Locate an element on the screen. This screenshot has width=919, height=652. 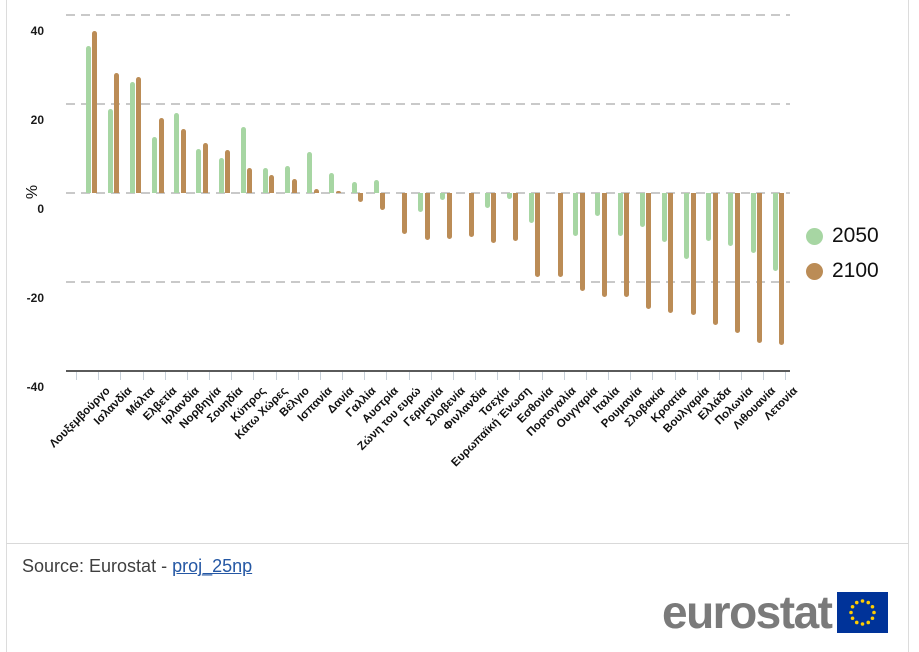
bar-2050-Σλοβενία is located at coordinates (443, 196).